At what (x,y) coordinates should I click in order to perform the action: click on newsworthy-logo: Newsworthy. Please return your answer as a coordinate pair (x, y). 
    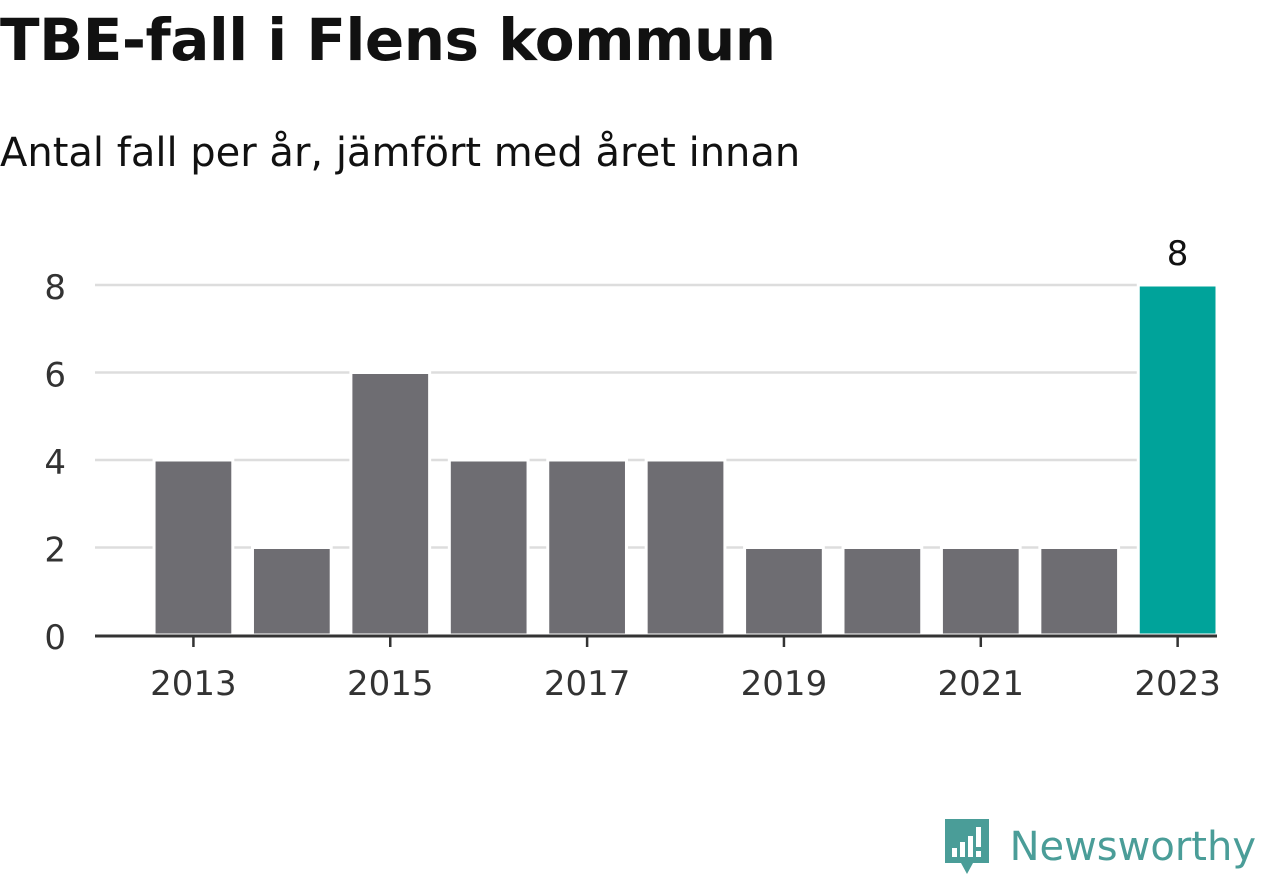
    Looking at the image, I should click on (1099, 847).